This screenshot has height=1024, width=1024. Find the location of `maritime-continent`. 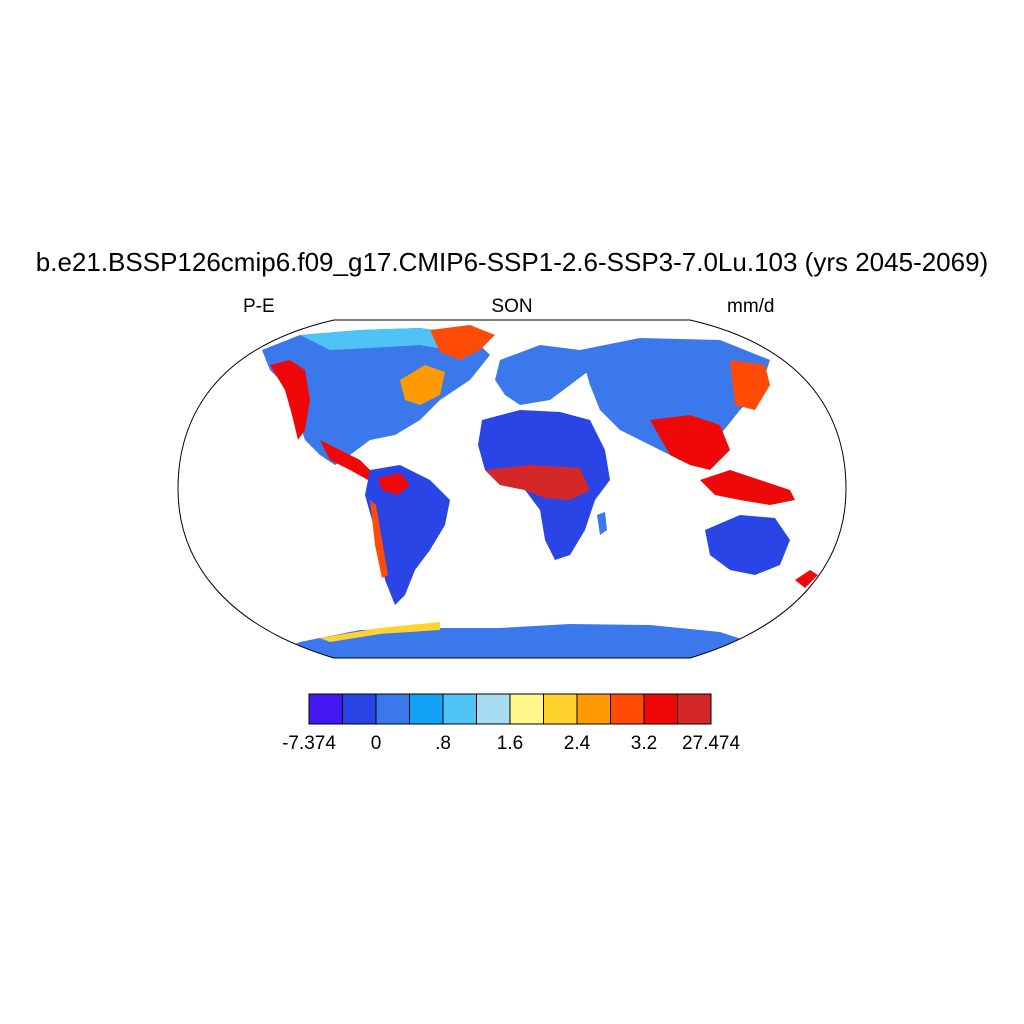

maritime-continent is located at coordinates (747, 487).